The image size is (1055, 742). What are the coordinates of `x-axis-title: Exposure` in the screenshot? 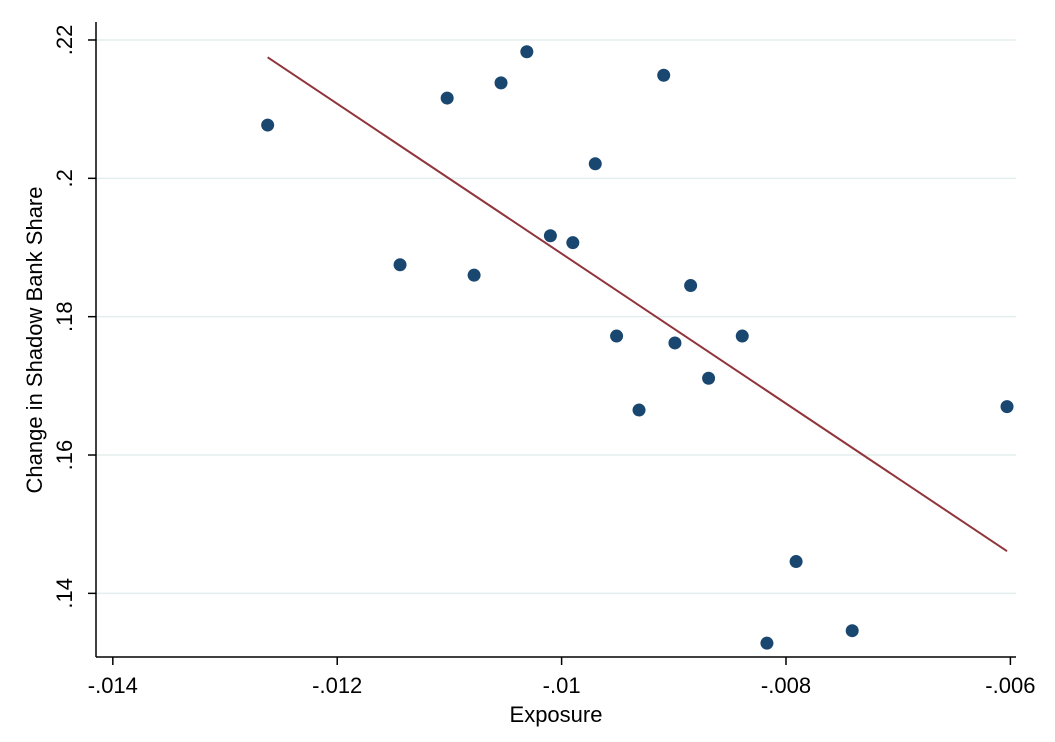 It's located at (556, 714).